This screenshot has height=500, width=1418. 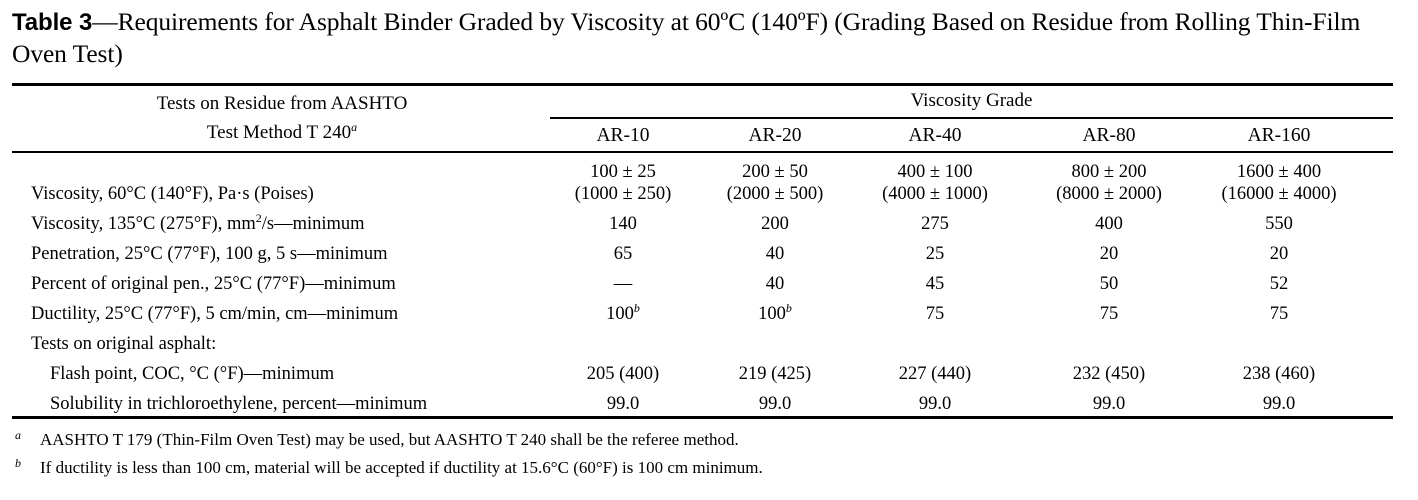 What do you see at coordinates (623, 284) in the screenshot?
I see `cell-percent-pen-ar10: —` at bounding box center [623, 284].